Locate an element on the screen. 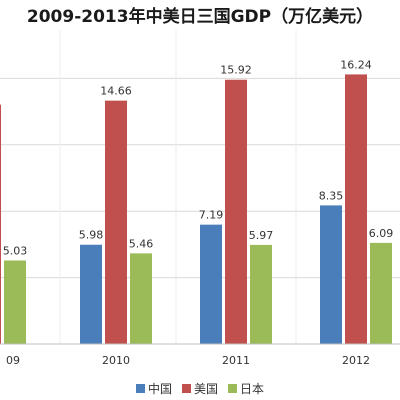 The width and height of the screenshot is (400, 400). legend-item: 中国 is located at coordinates (153, 388).